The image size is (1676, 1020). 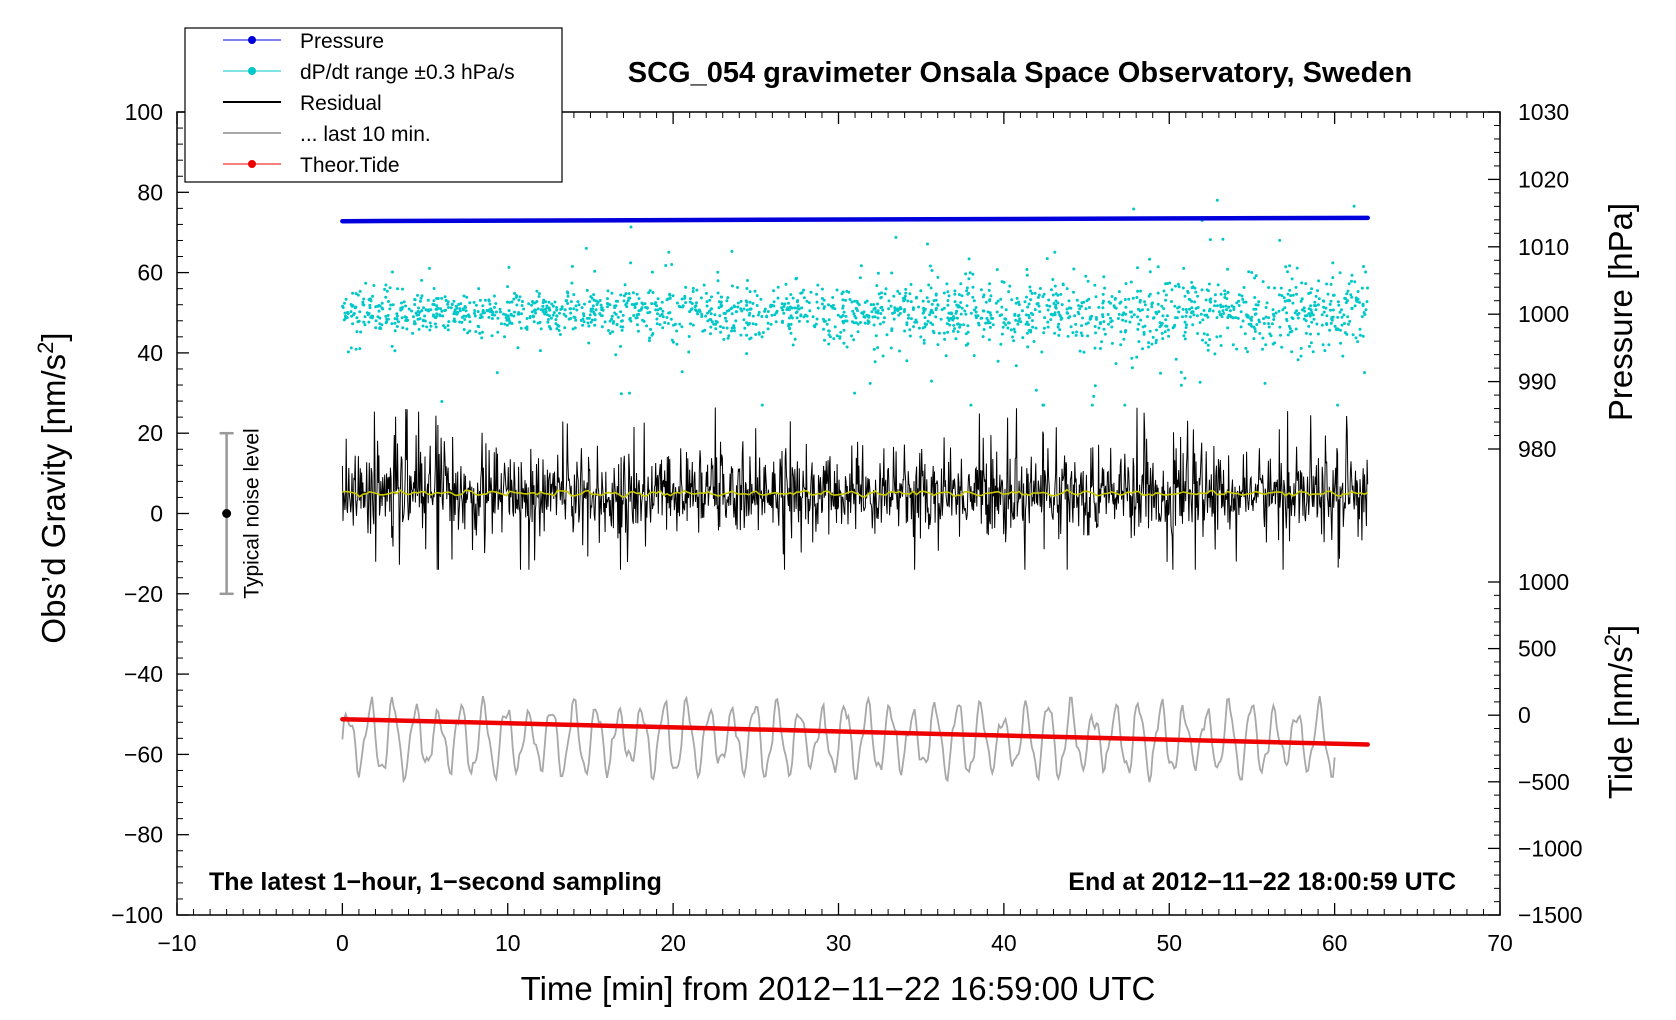 I want to click on legend-entry-last10: ... last 10 min., so click(x=327, y=134).